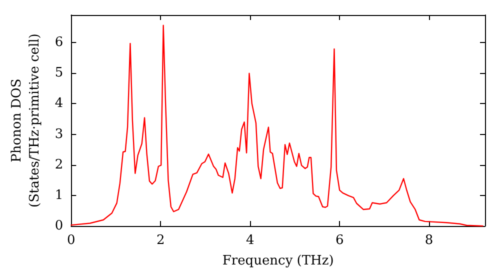 This screenshot has width=500, height=280. Describe the element at coordinates (339, 240) in the screenshot. I see `x-tick-label: 6` at that location.